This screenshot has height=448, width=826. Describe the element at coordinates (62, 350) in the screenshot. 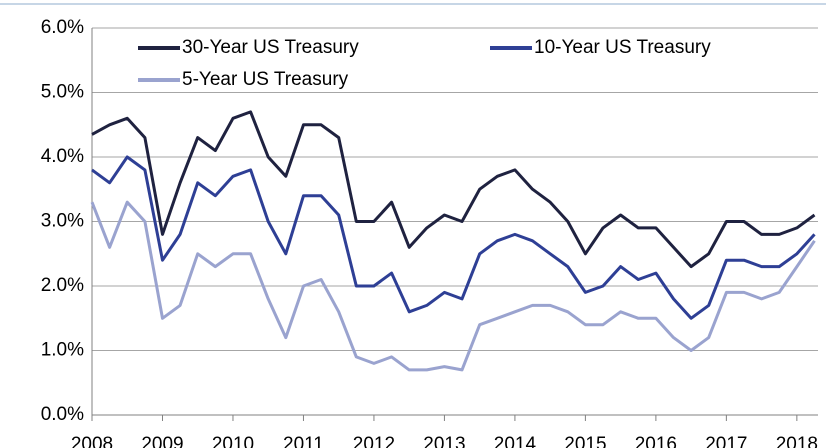

I see `y-tick-label: 1.0%` at that location.